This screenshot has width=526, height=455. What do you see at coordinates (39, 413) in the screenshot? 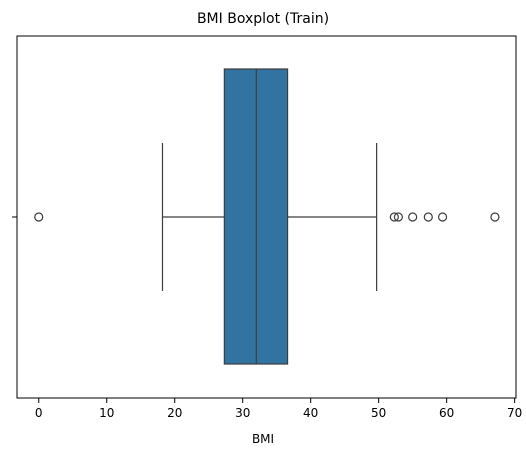
I see `x-tick-label: 0` at bounding box center [39, 413].